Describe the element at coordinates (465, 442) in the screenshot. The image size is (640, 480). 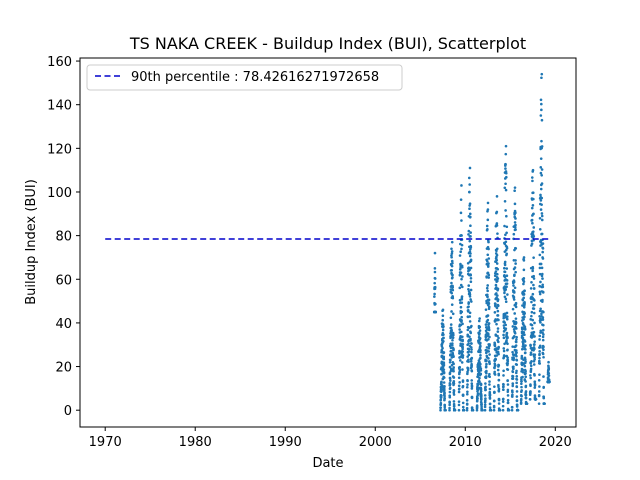
I see `x-tick-label: 2010` at that location.